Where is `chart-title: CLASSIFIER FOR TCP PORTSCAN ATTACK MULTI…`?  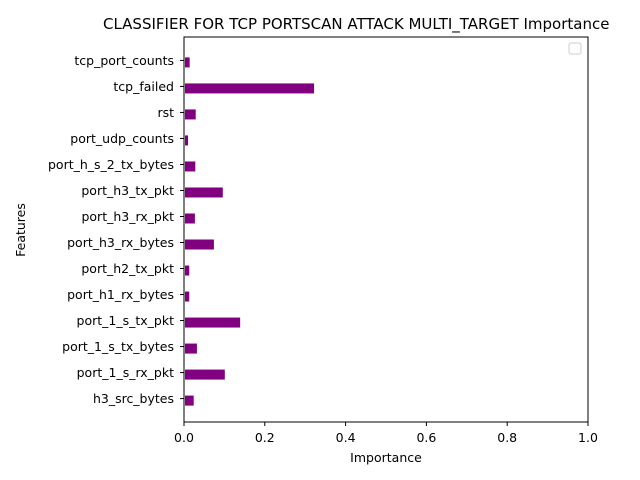 chart-title: CLASSIFIER FOR TCP PORTSCAN ATTACK MULTI… is located at coordinates (356, 24).